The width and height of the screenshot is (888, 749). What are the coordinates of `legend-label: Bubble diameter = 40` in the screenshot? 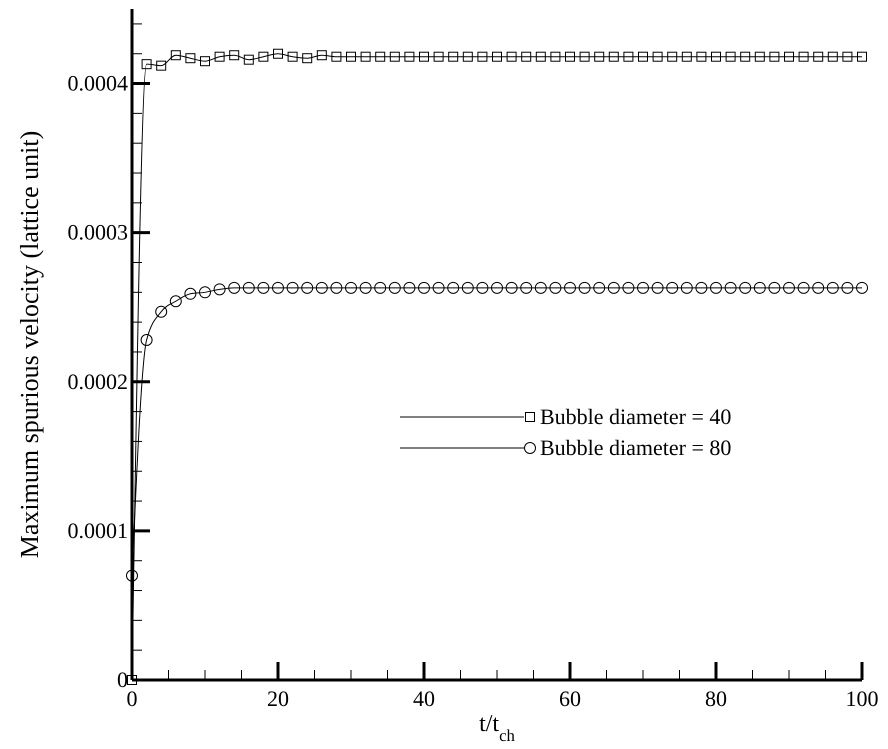 It's located at (636, 416).